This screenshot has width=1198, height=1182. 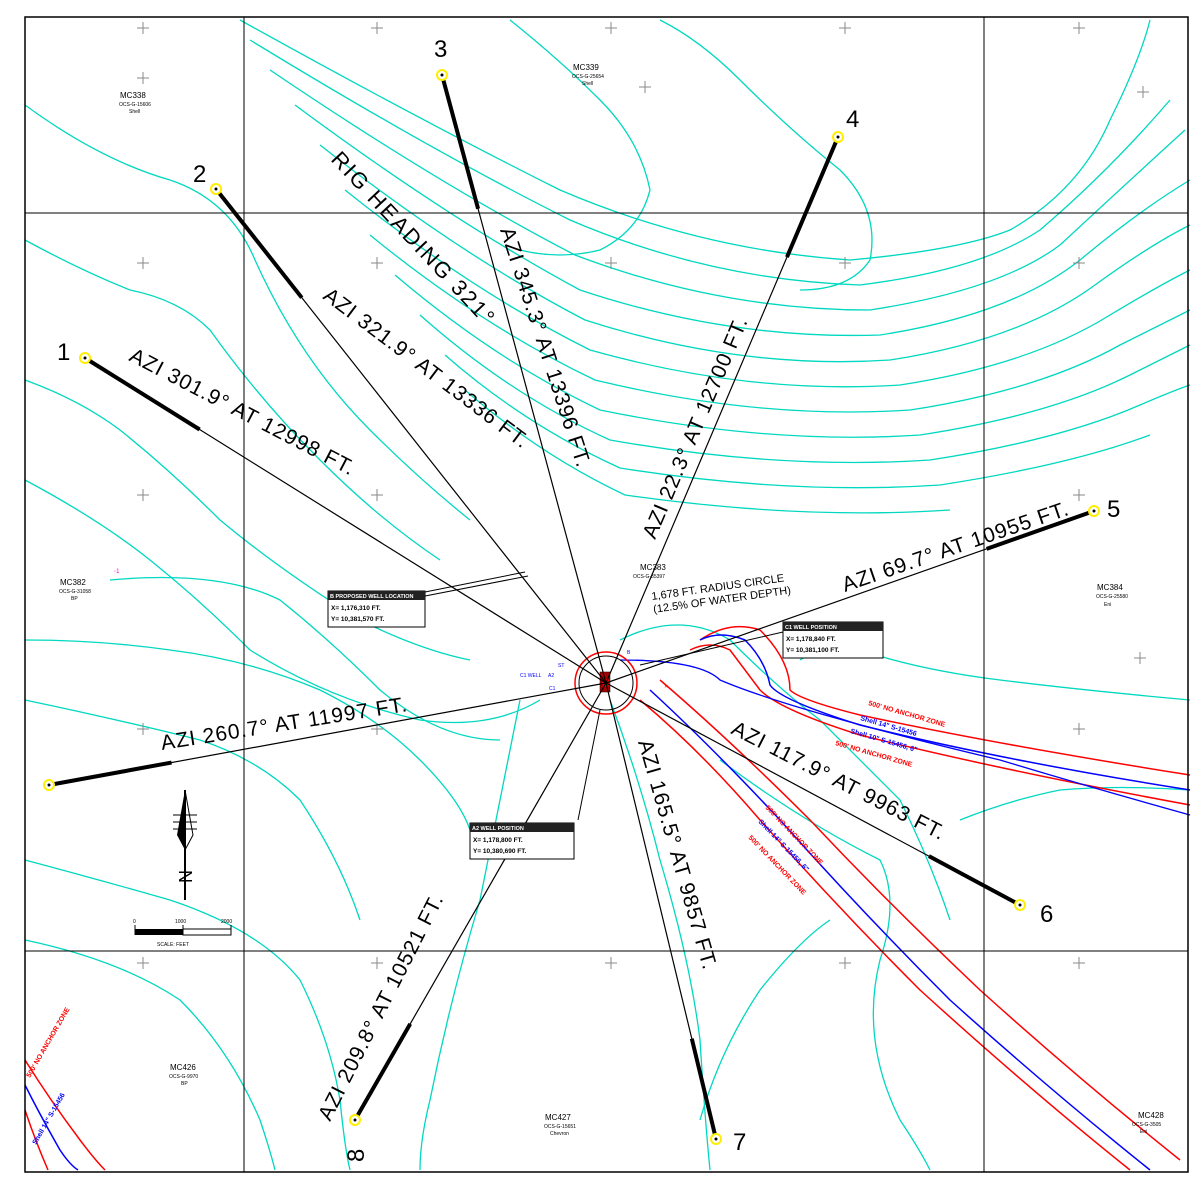 What do you see at coordinates (135, 103) in the screenshot?
I see `block-mc338: MC338 OCS-G-15606 Shell` at bounding box center [135, 103].